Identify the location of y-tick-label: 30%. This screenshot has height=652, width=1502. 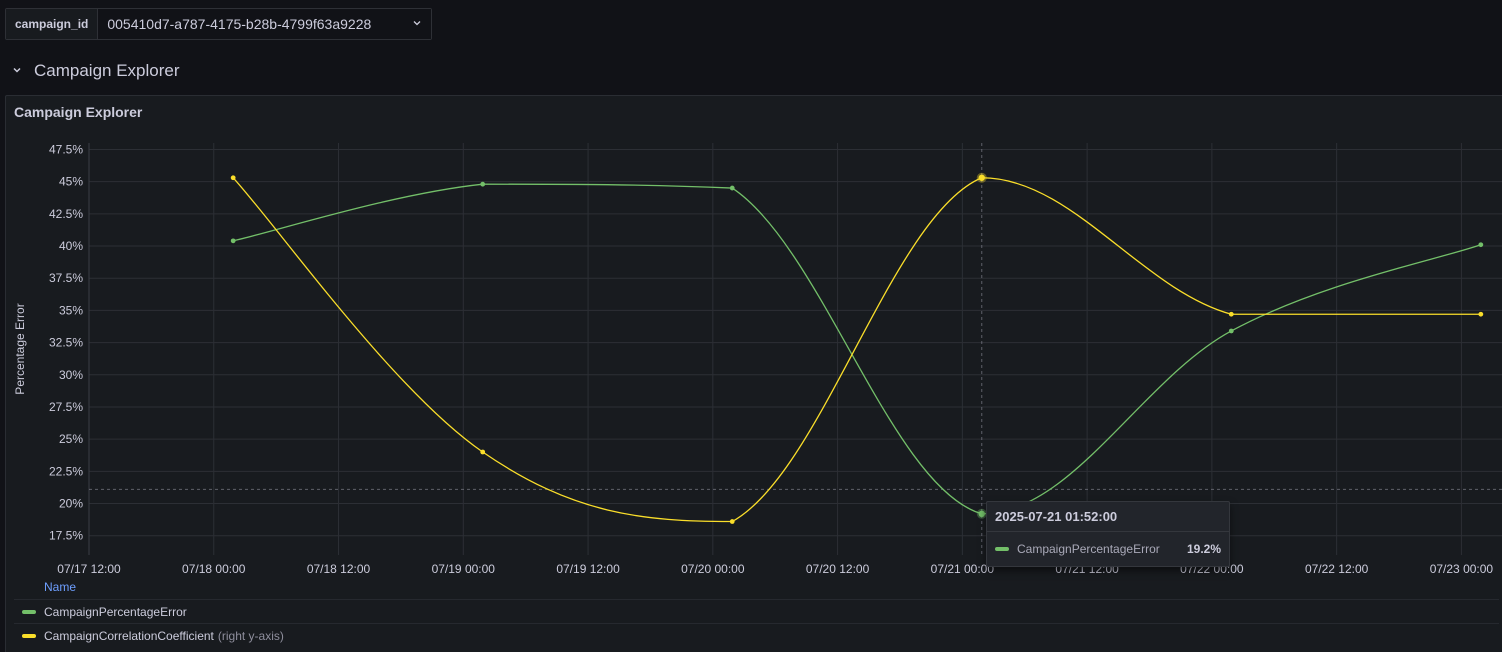
(71, 375).